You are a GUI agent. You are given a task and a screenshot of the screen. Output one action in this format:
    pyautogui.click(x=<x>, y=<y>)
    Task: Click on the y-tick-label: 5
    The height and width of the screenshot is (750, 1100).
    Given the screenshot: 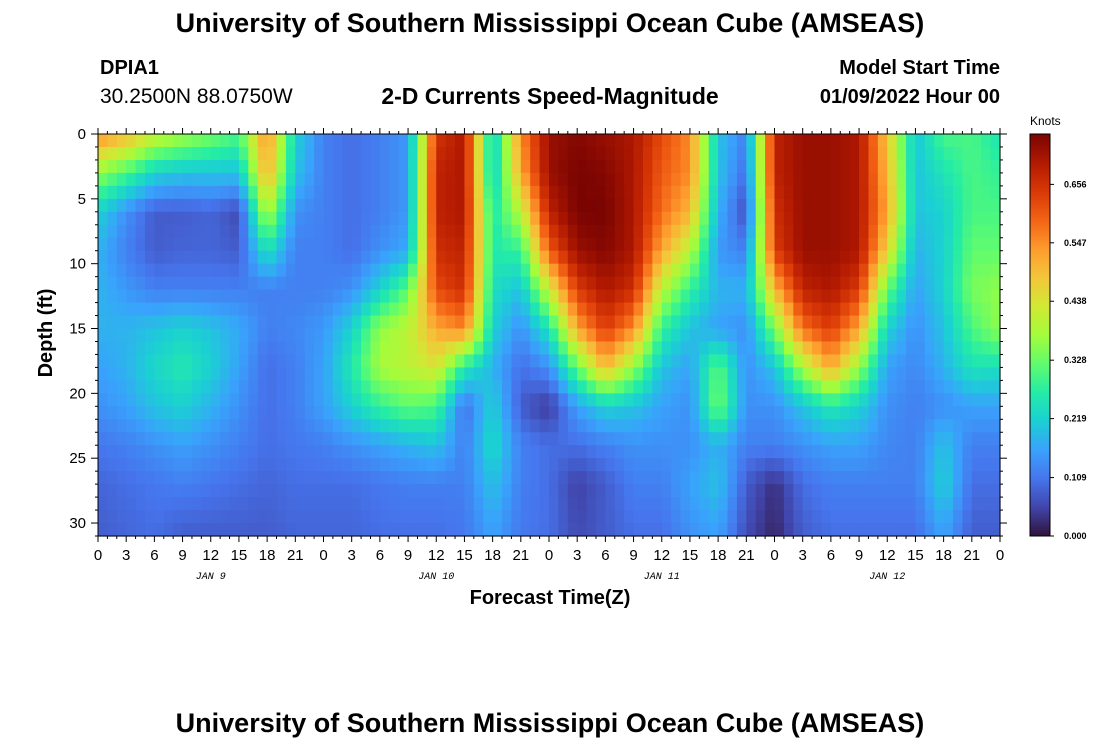 What is the action you would take?
    pyautogui.click(x=82, y=199)
    